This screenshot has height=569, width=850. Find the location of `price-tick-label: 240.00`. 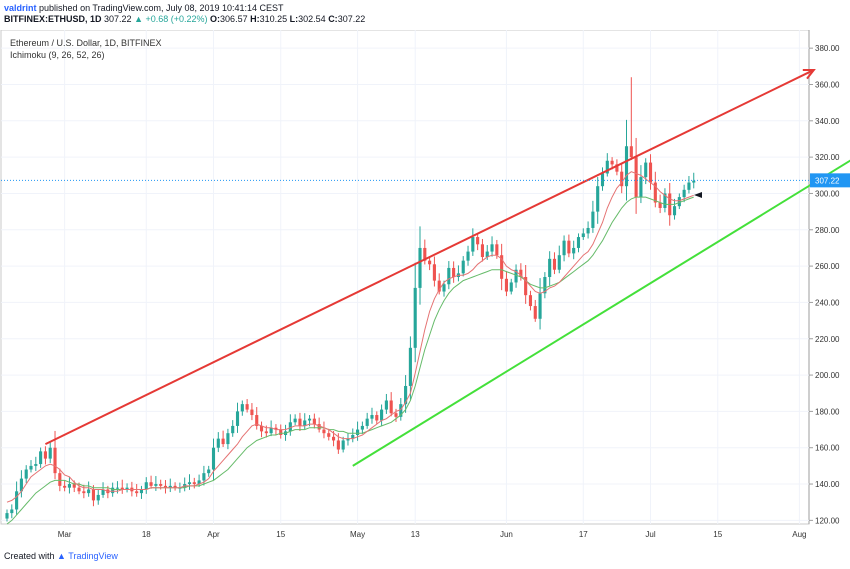

price-tick-label: 240.00 is located at coordinates (827, 302).